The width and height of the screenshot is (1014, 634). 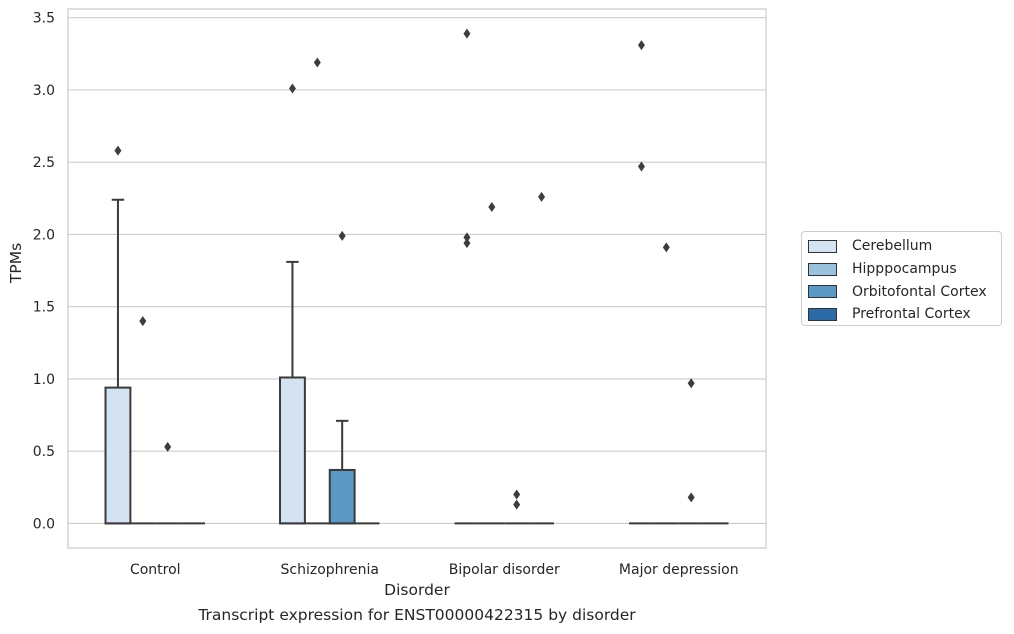 I want to click on legend-item-prefrontal-cortex: Prefrontal Cortex, so click(x=904, y=314).